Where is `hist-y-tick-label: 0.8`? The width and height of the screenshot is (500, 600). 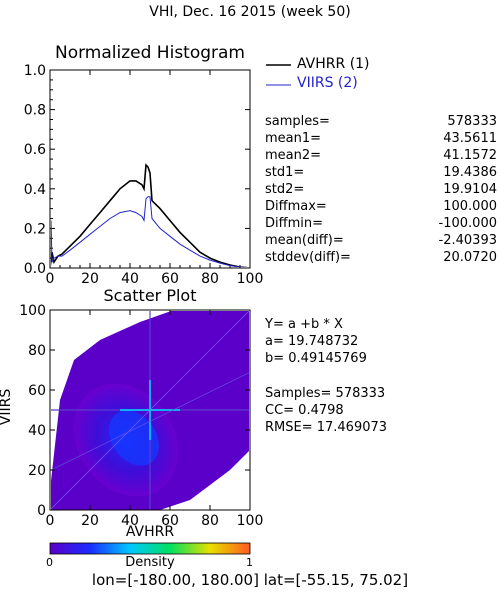 hist-y-tick-label: 0.8 is located at coordinates (35, 111).